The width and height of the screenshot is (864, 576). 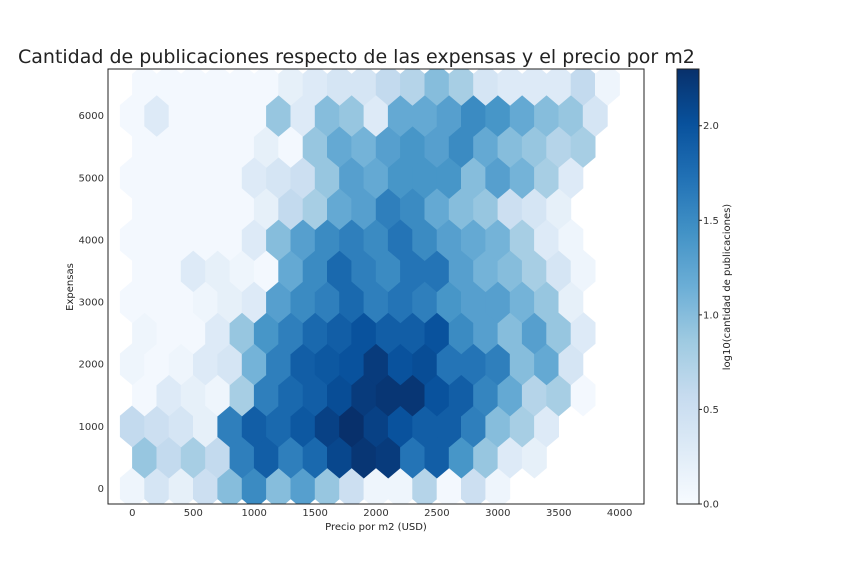 I want to click on x-tick-label: 1500, so click(x=314, y=513).